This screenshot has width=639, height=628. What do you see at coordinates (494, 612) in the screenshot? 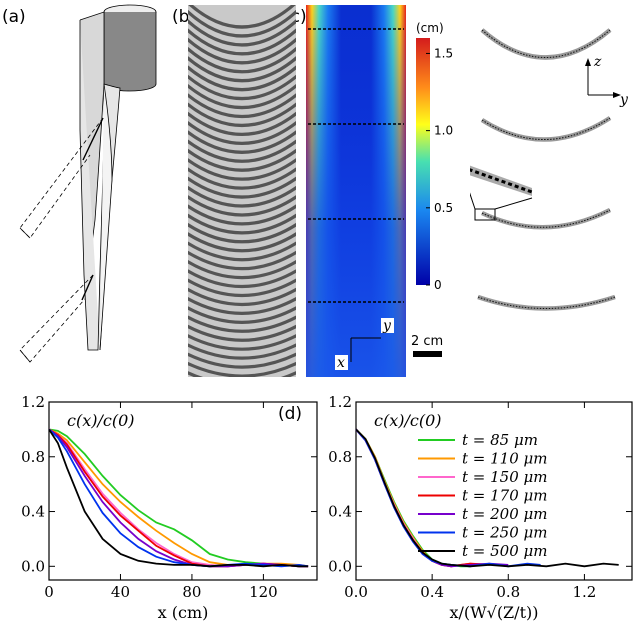
I see `x-axis-label: x/(W√(Z/t))` at bounding box center [494, 612].